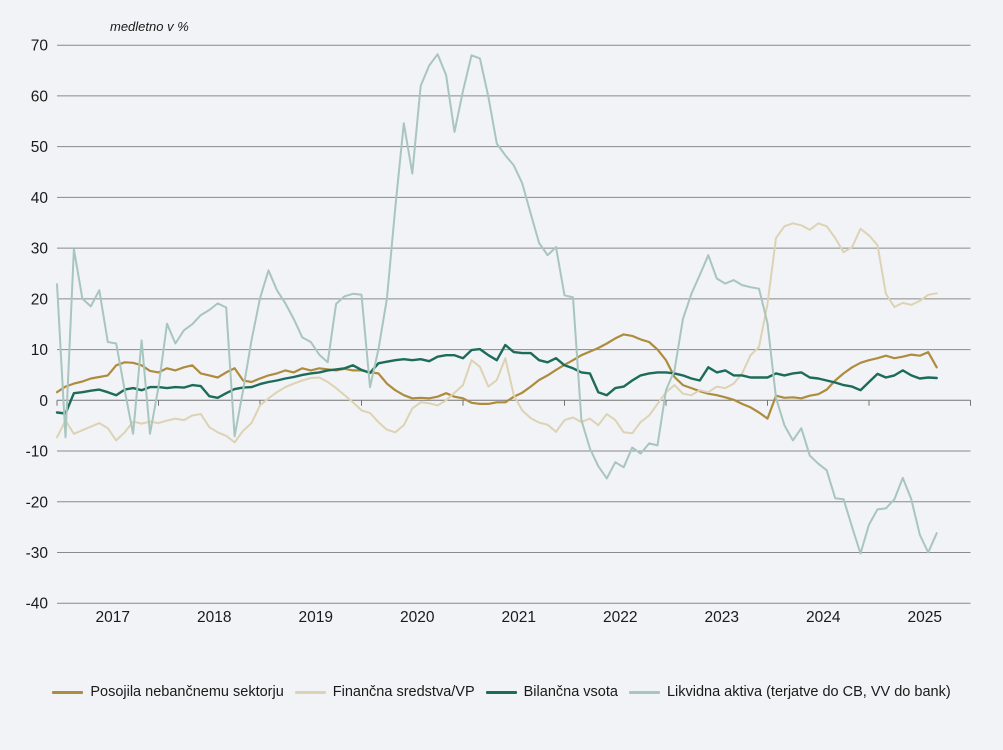  What do you see at coordinates (620, 617) in the screenshot?
I see `x-axis-year-label: 2022` at bounding box center [620, 617].